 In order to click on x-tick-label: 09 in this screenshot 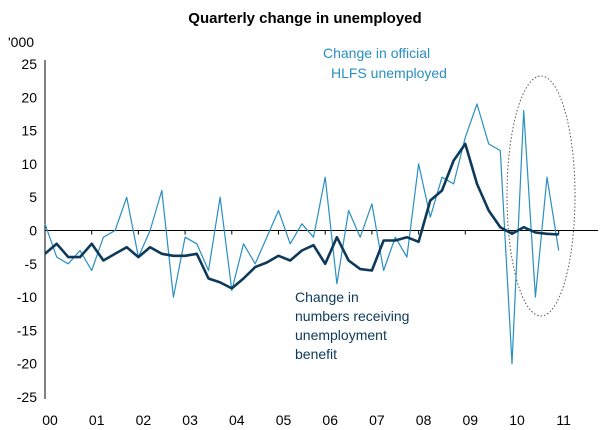, I will do `click(471, 420)`.